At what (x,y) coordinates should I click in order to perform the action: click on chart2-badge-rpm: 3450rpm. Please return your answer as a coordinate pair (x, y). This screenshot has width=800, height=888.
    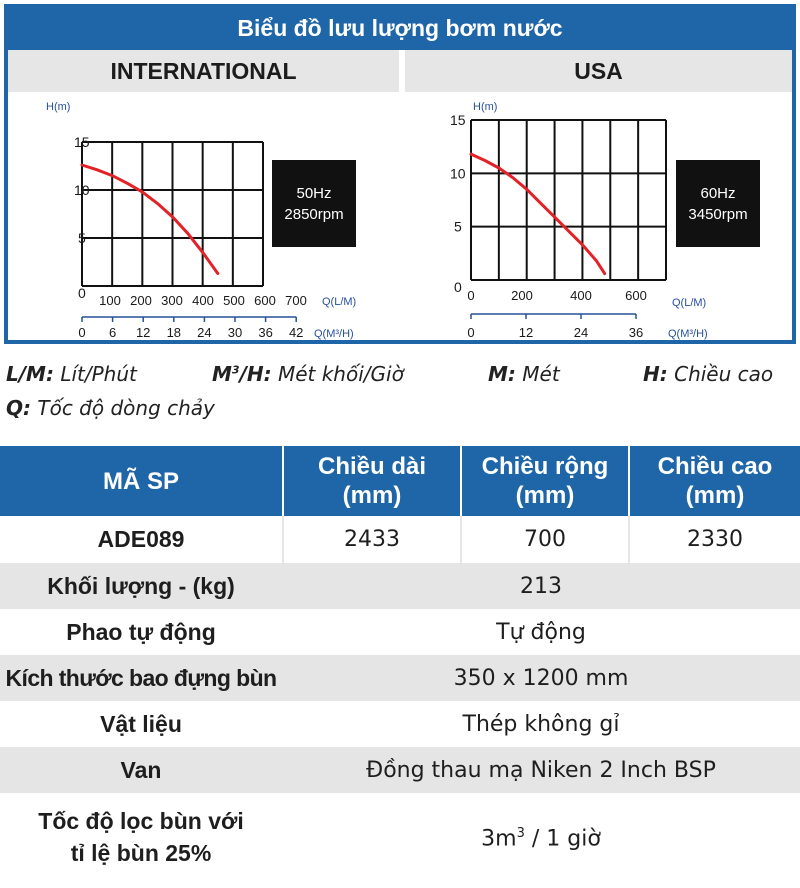
    Looking at the image, I should click on (717, 214).